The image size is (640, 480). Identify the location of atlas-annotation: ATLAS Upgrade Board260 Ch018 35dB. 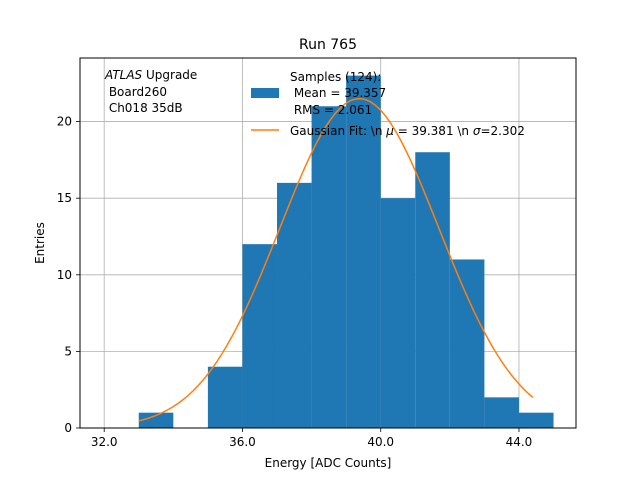
(150, 91).